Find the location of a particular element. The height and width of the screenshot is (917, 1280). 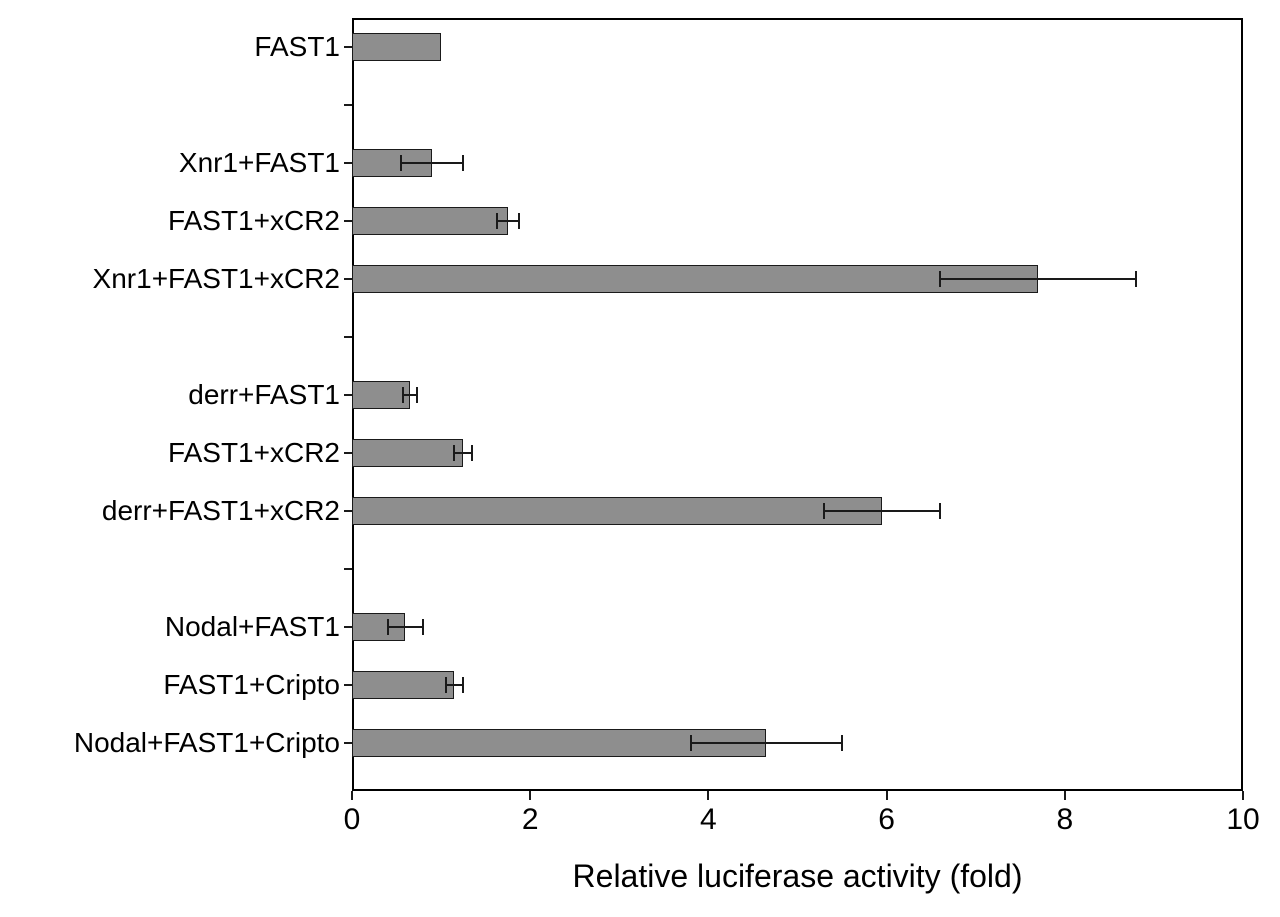

x-tick-label: 6 is located at coordinates (886, 819).